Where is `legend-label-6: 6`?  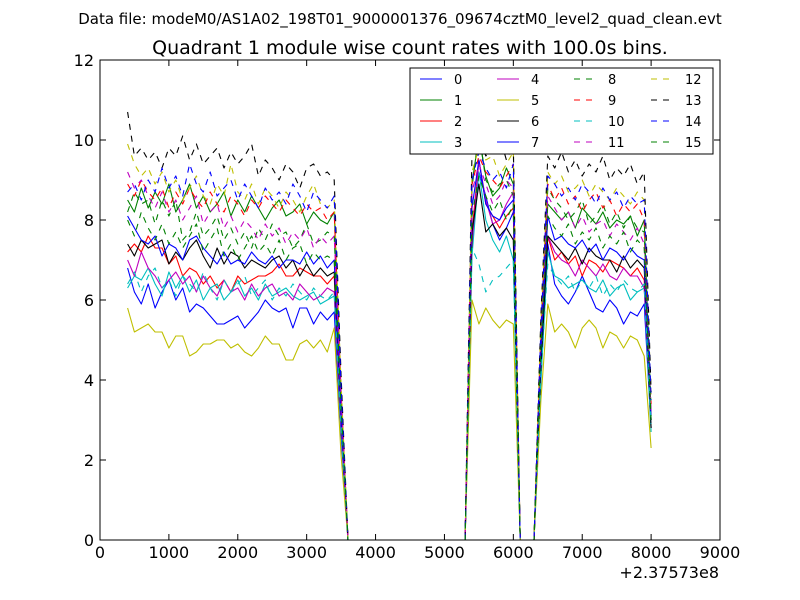
legend-label-6: 6 is located at coordinates (535, 122).